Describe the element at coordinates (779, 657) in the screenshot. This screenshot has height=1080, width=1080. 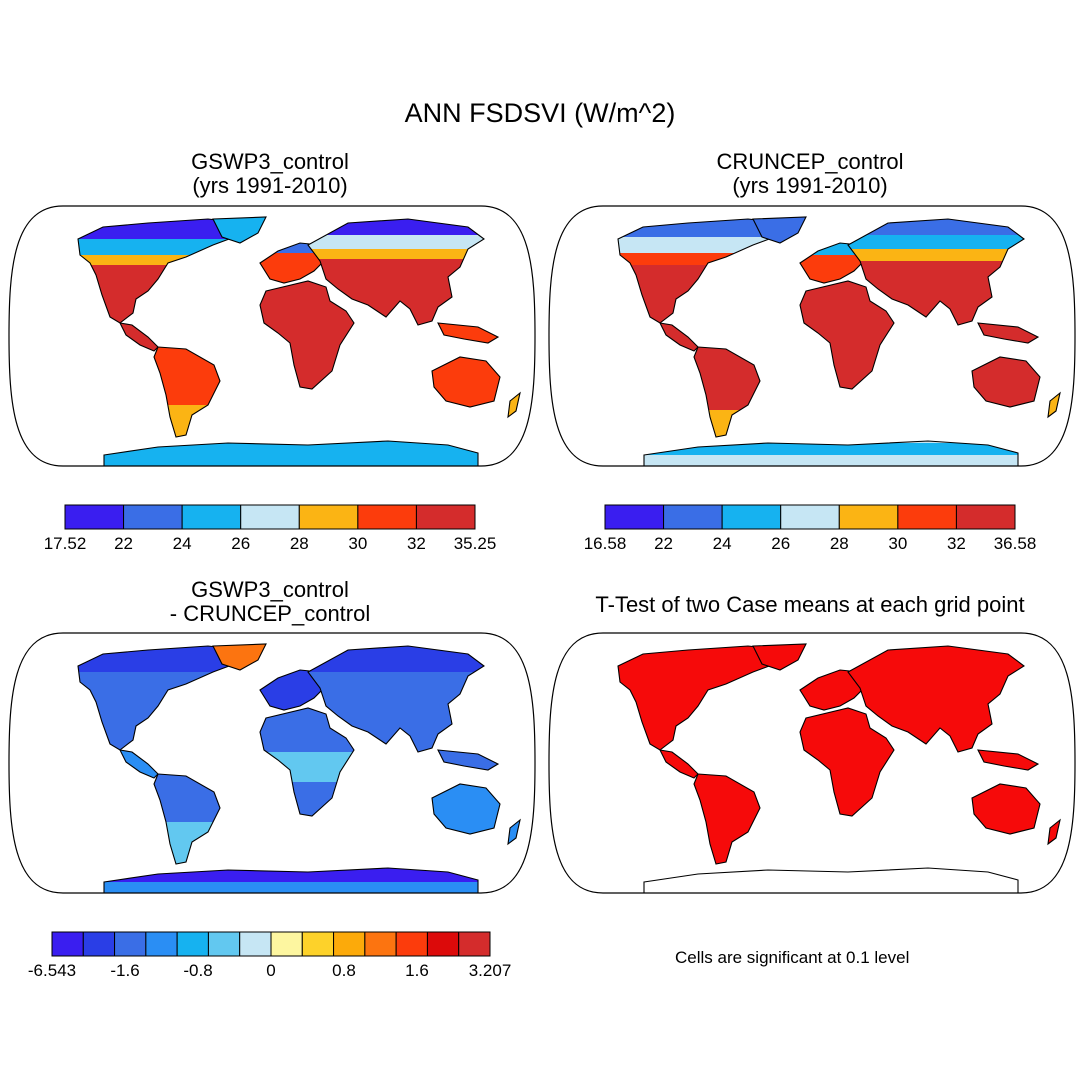
I see `ttest-greenland-fill` at that location.